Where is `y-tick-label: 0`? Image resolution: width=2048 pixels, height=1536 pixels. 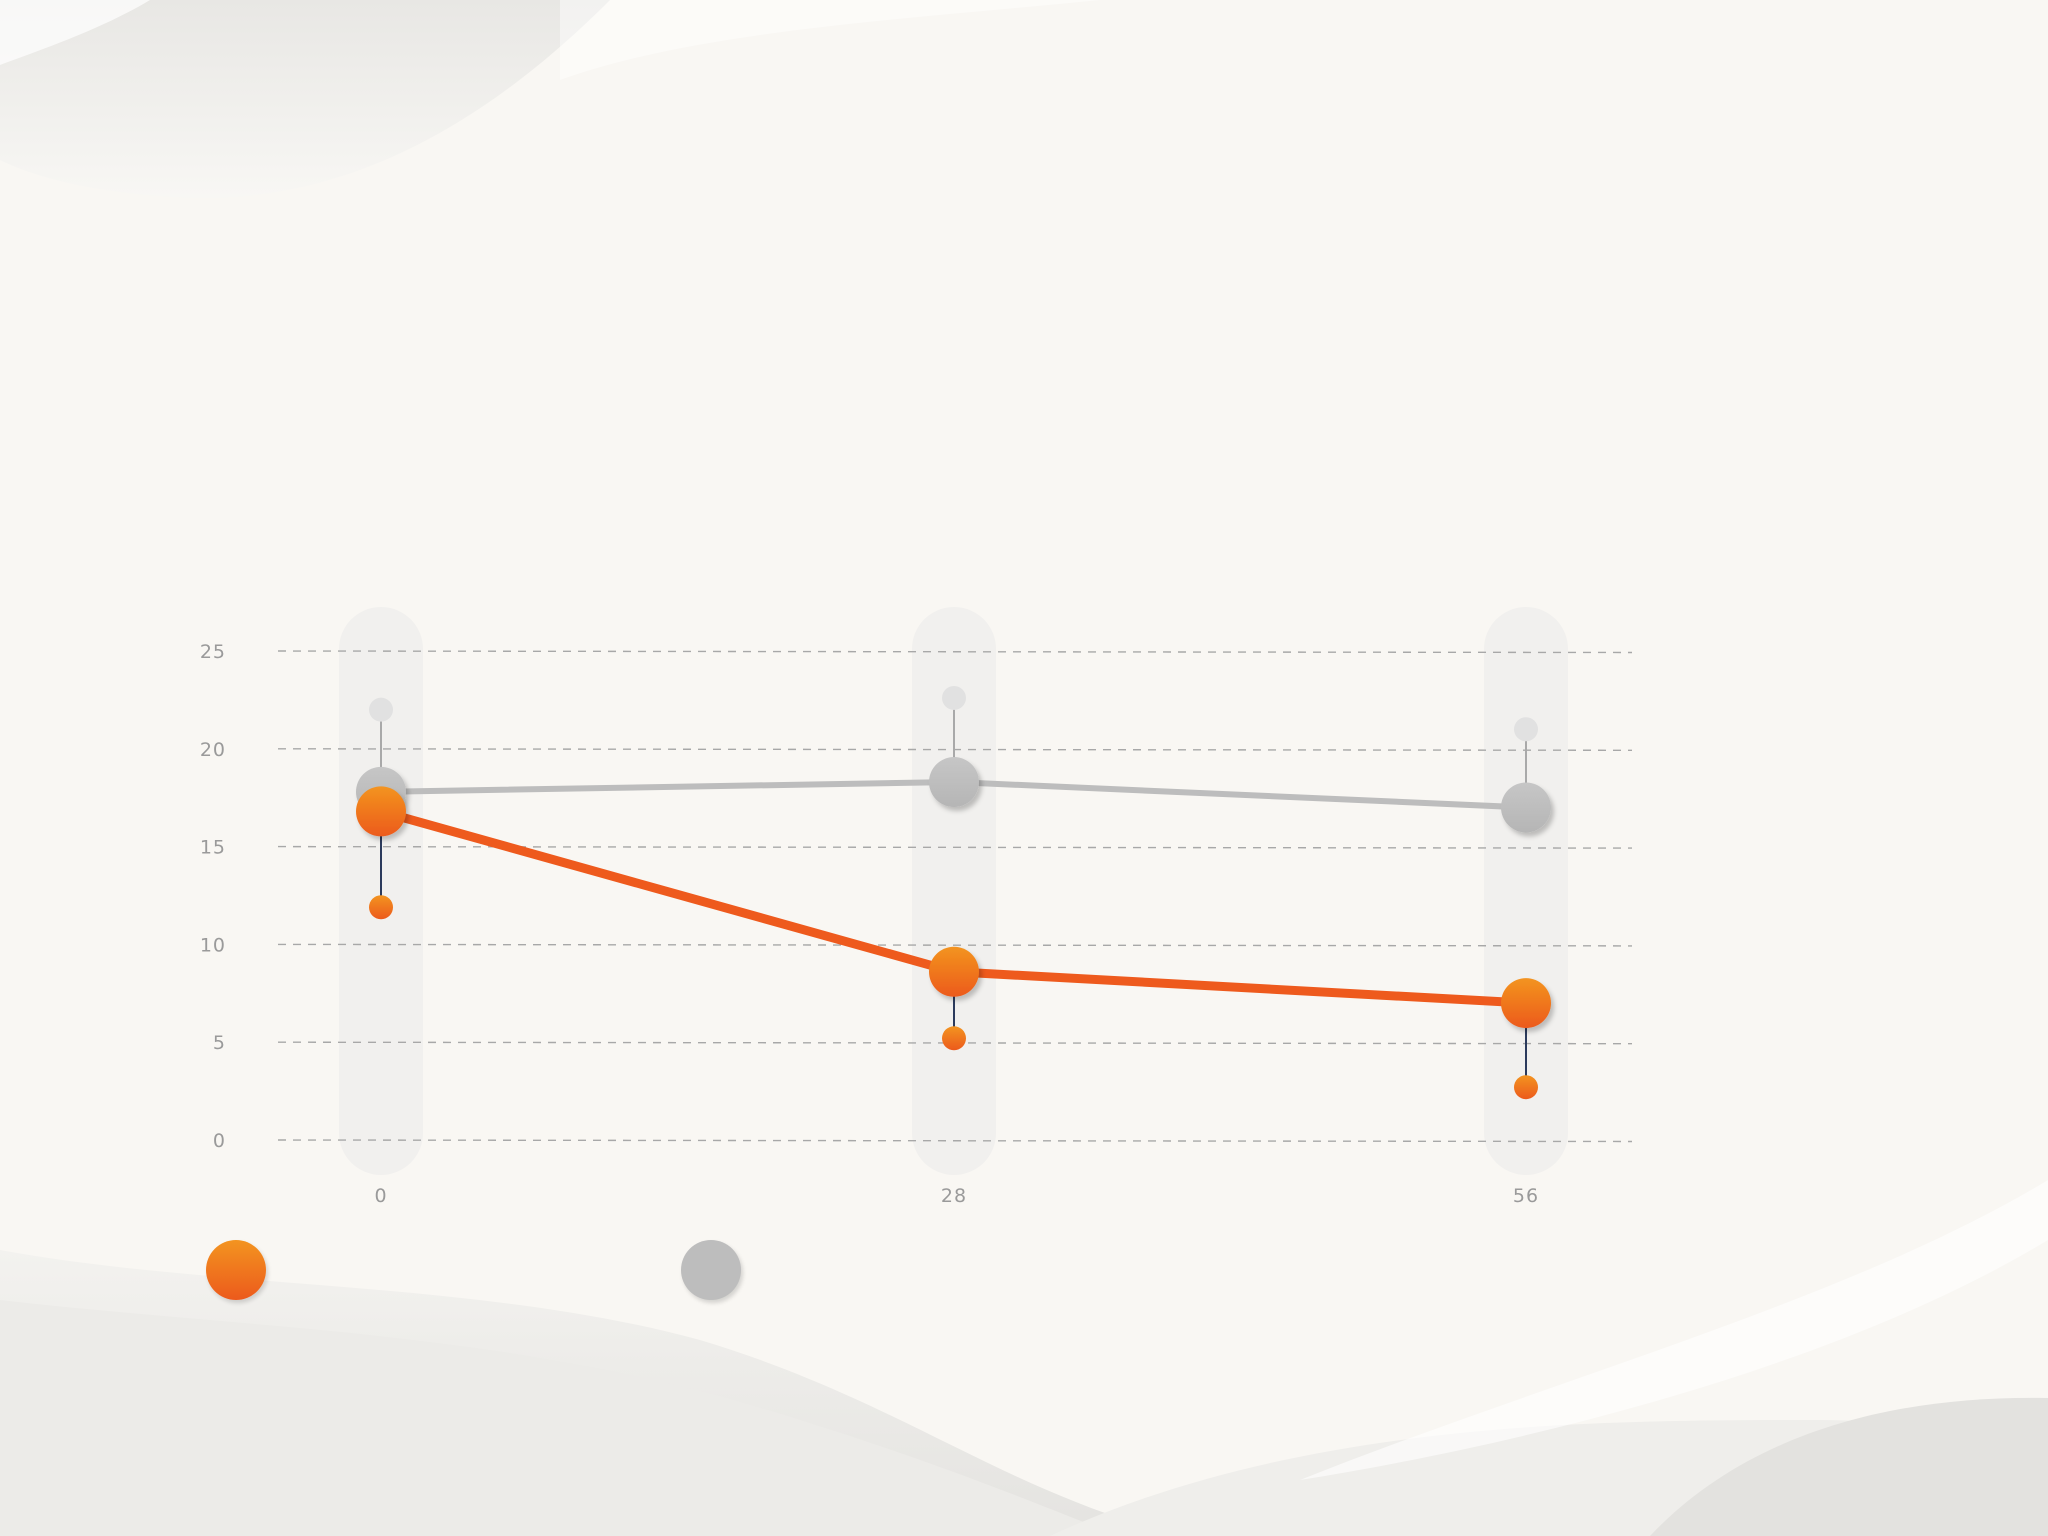 y-tick-label: 0 is located at coordinates (219, 1141).